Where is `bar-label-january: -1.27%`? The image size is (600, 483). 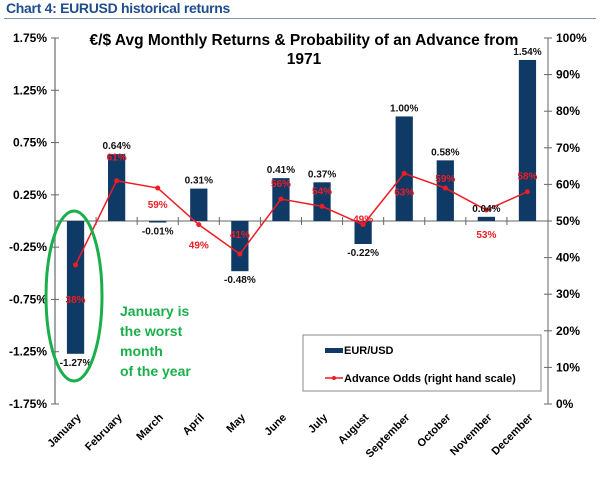
bar-label-january: -1.27% is located at coordinates (76, 363).